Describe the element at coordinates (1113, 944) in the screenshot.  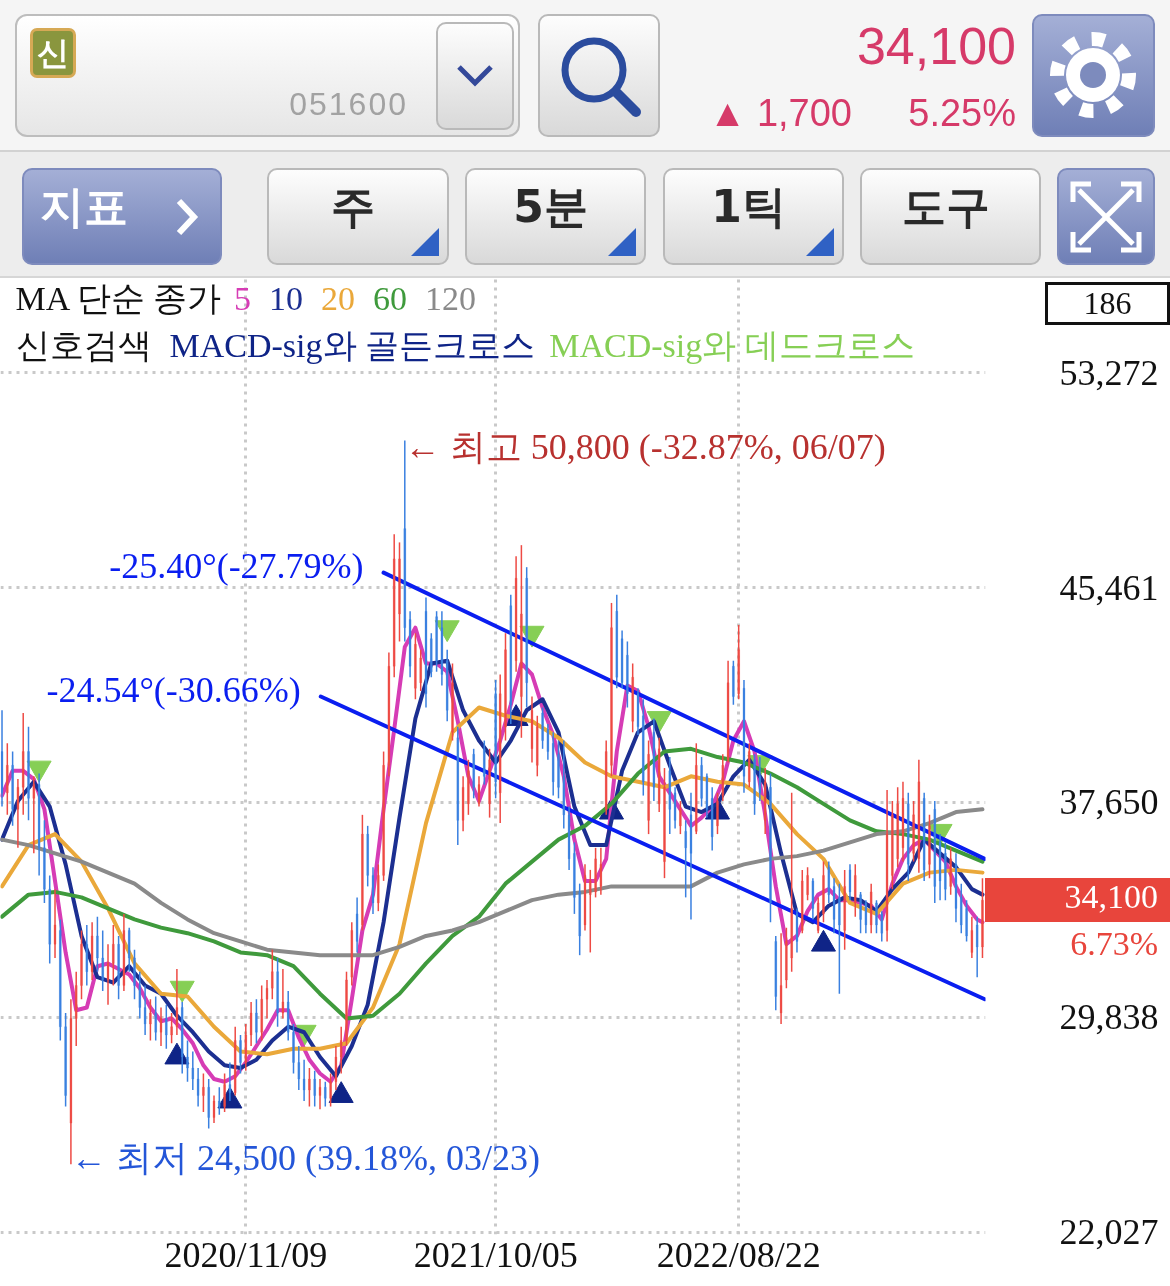
I see `text: 6.73%` at that location.